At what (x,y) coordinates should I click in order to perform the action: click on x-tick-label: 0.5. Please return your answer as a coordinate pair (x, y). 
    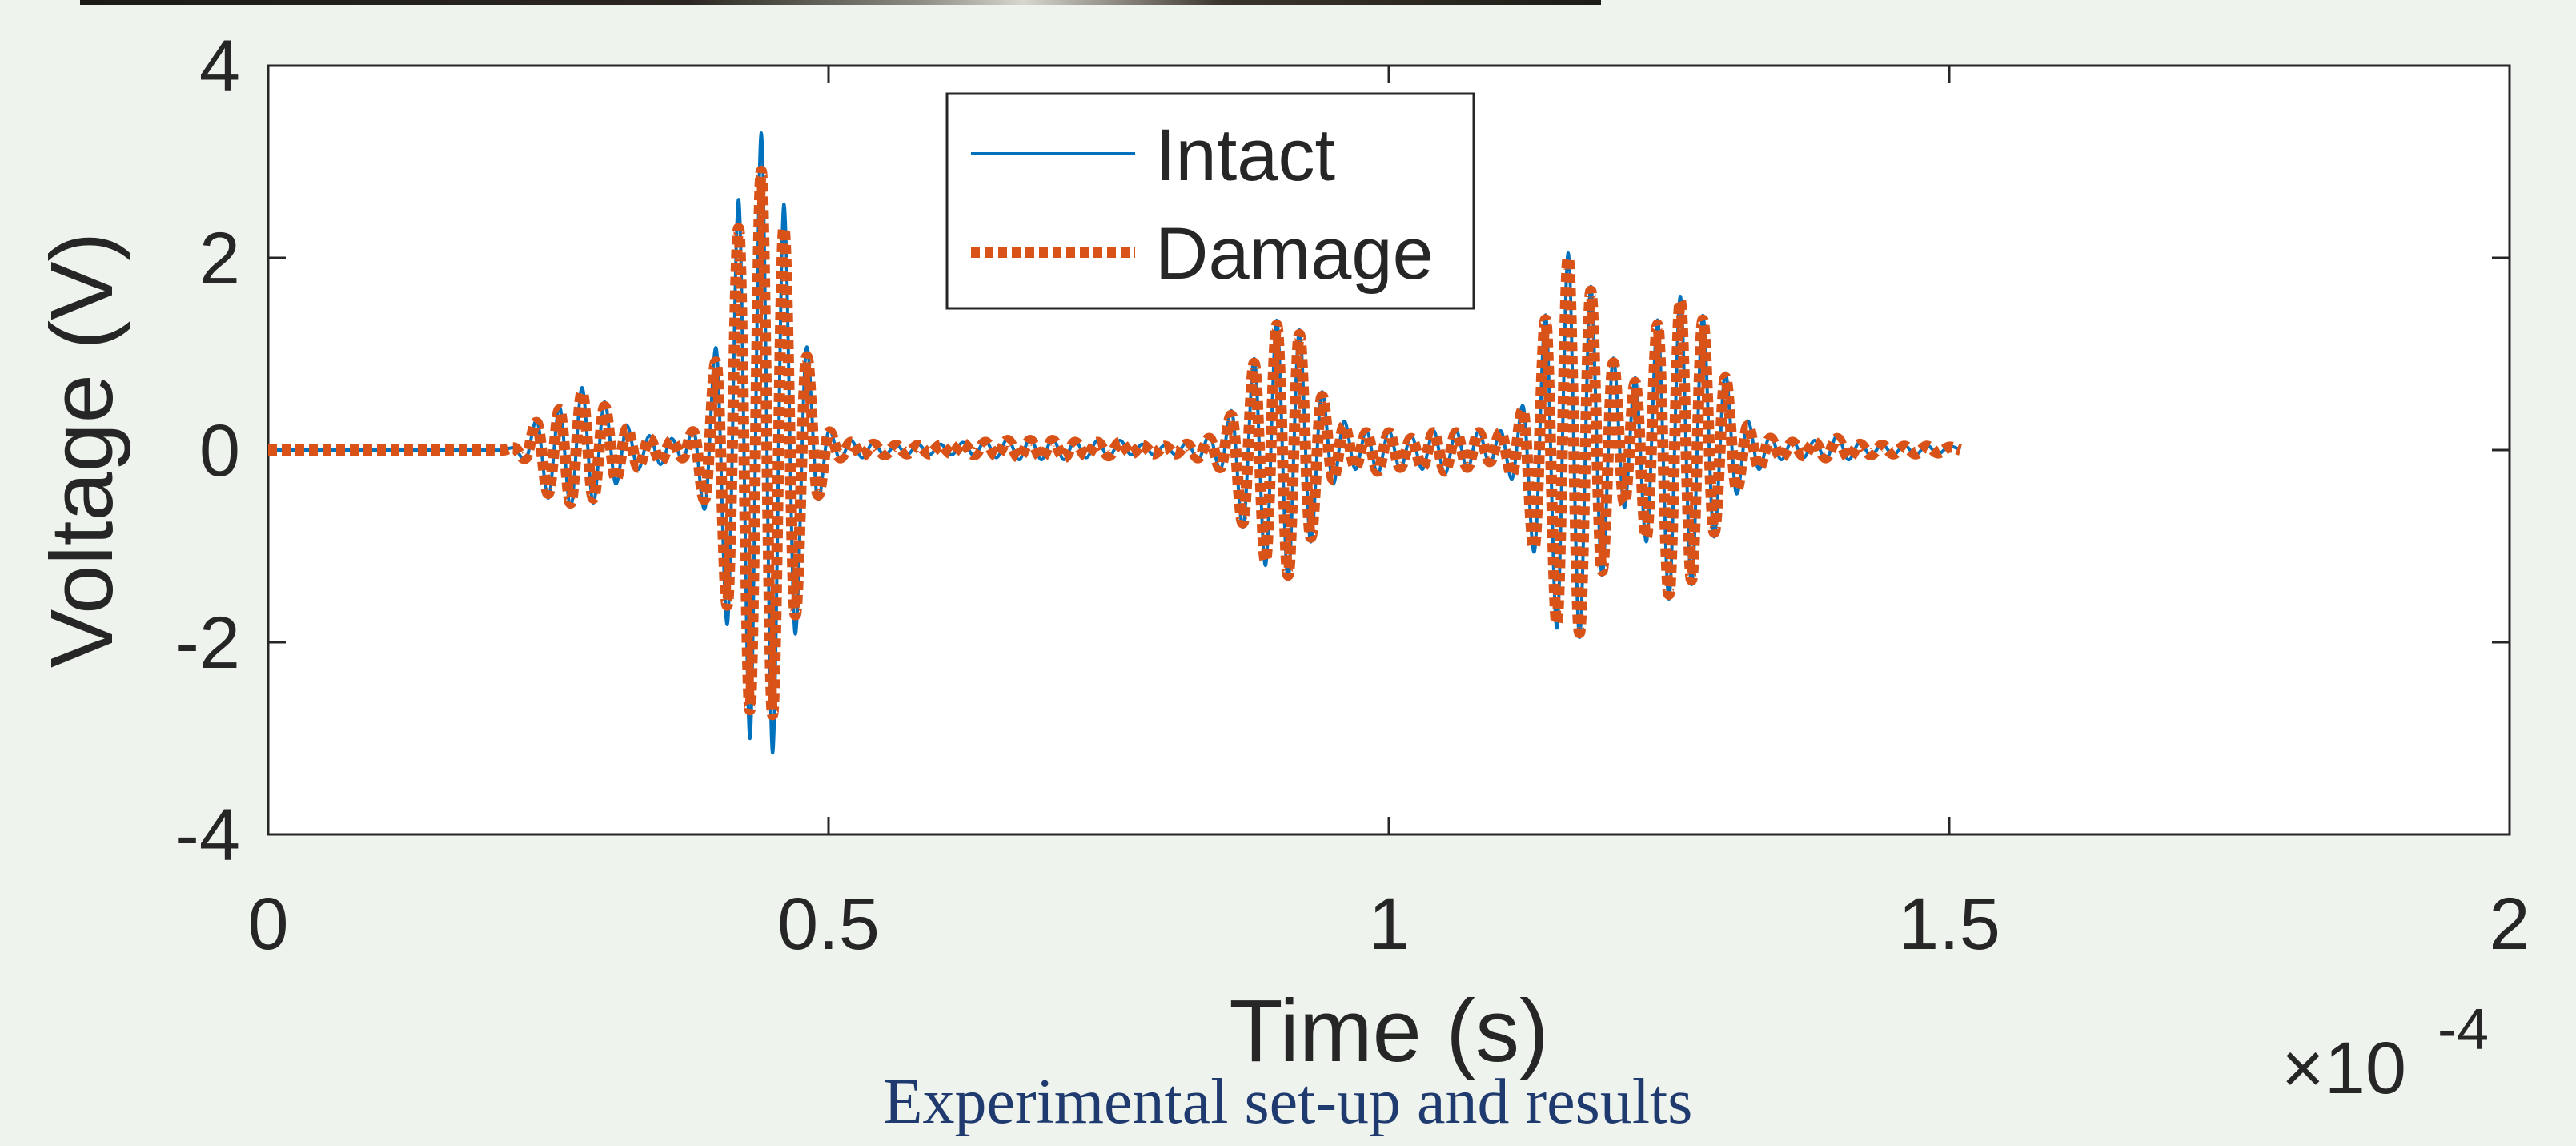
    Looking at the image, I should click on (829, 924).